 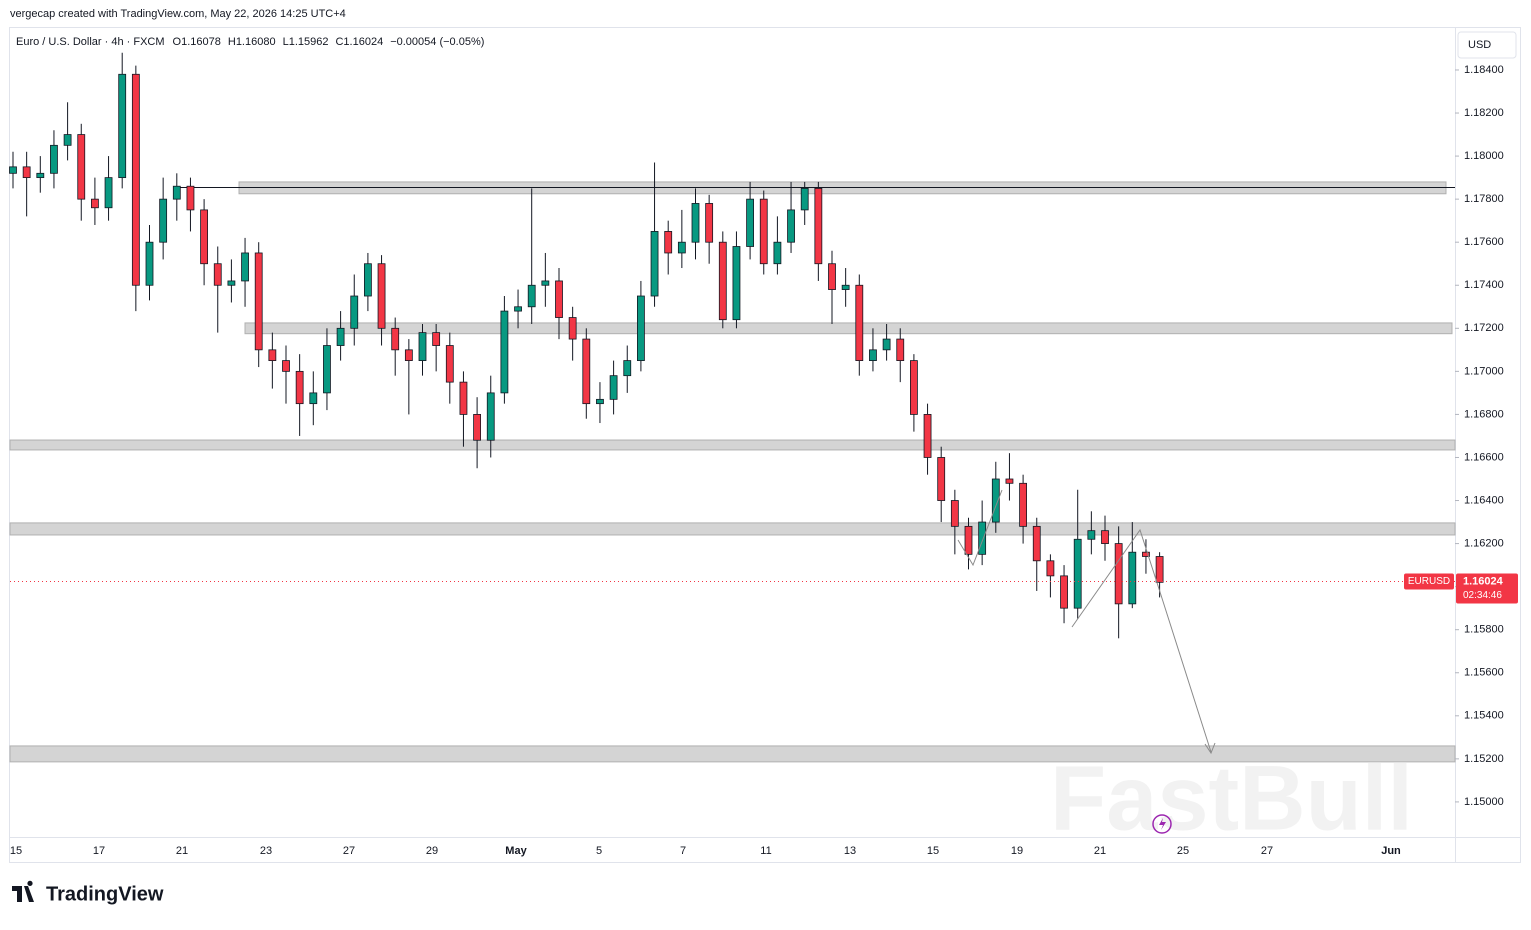 What do you see at coordinates (1210, 748) in the screenshot?
I see `arrow-head` at bounding box center [1210, 748].